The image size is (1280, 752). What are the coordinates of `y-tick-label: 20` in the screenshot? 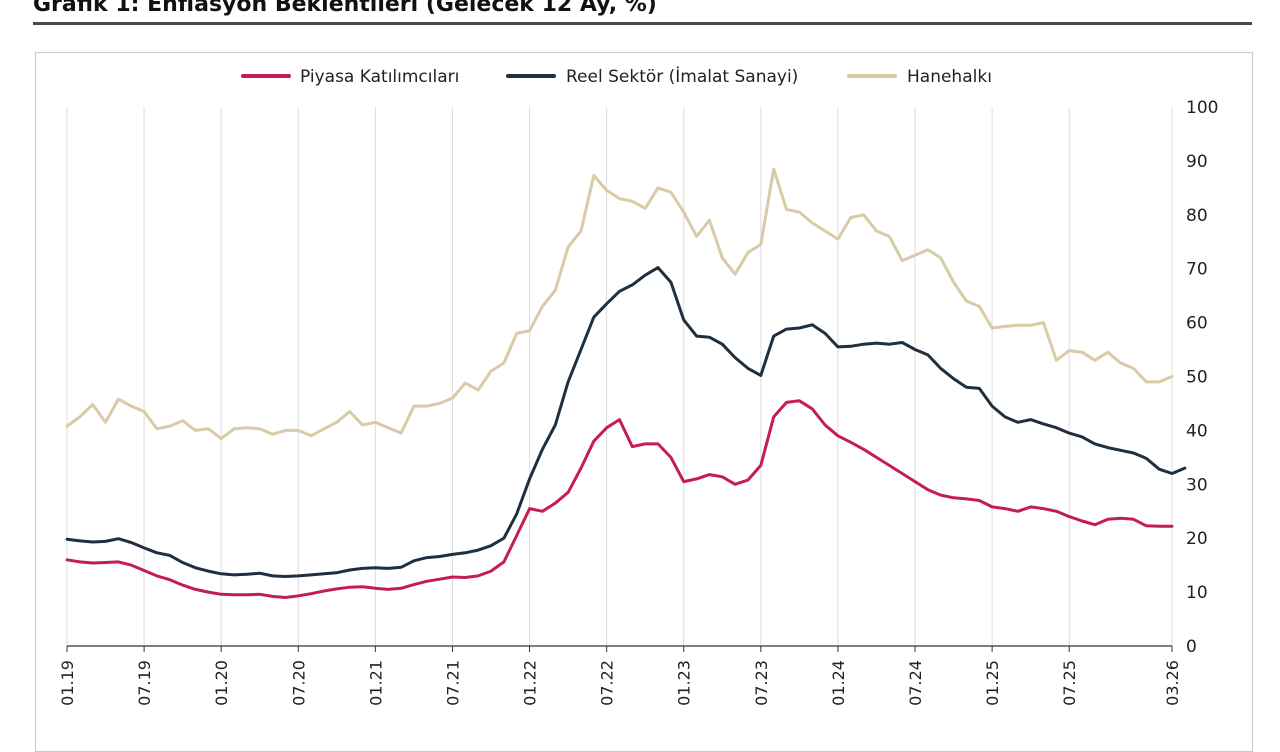 It's located at (1197, 539).